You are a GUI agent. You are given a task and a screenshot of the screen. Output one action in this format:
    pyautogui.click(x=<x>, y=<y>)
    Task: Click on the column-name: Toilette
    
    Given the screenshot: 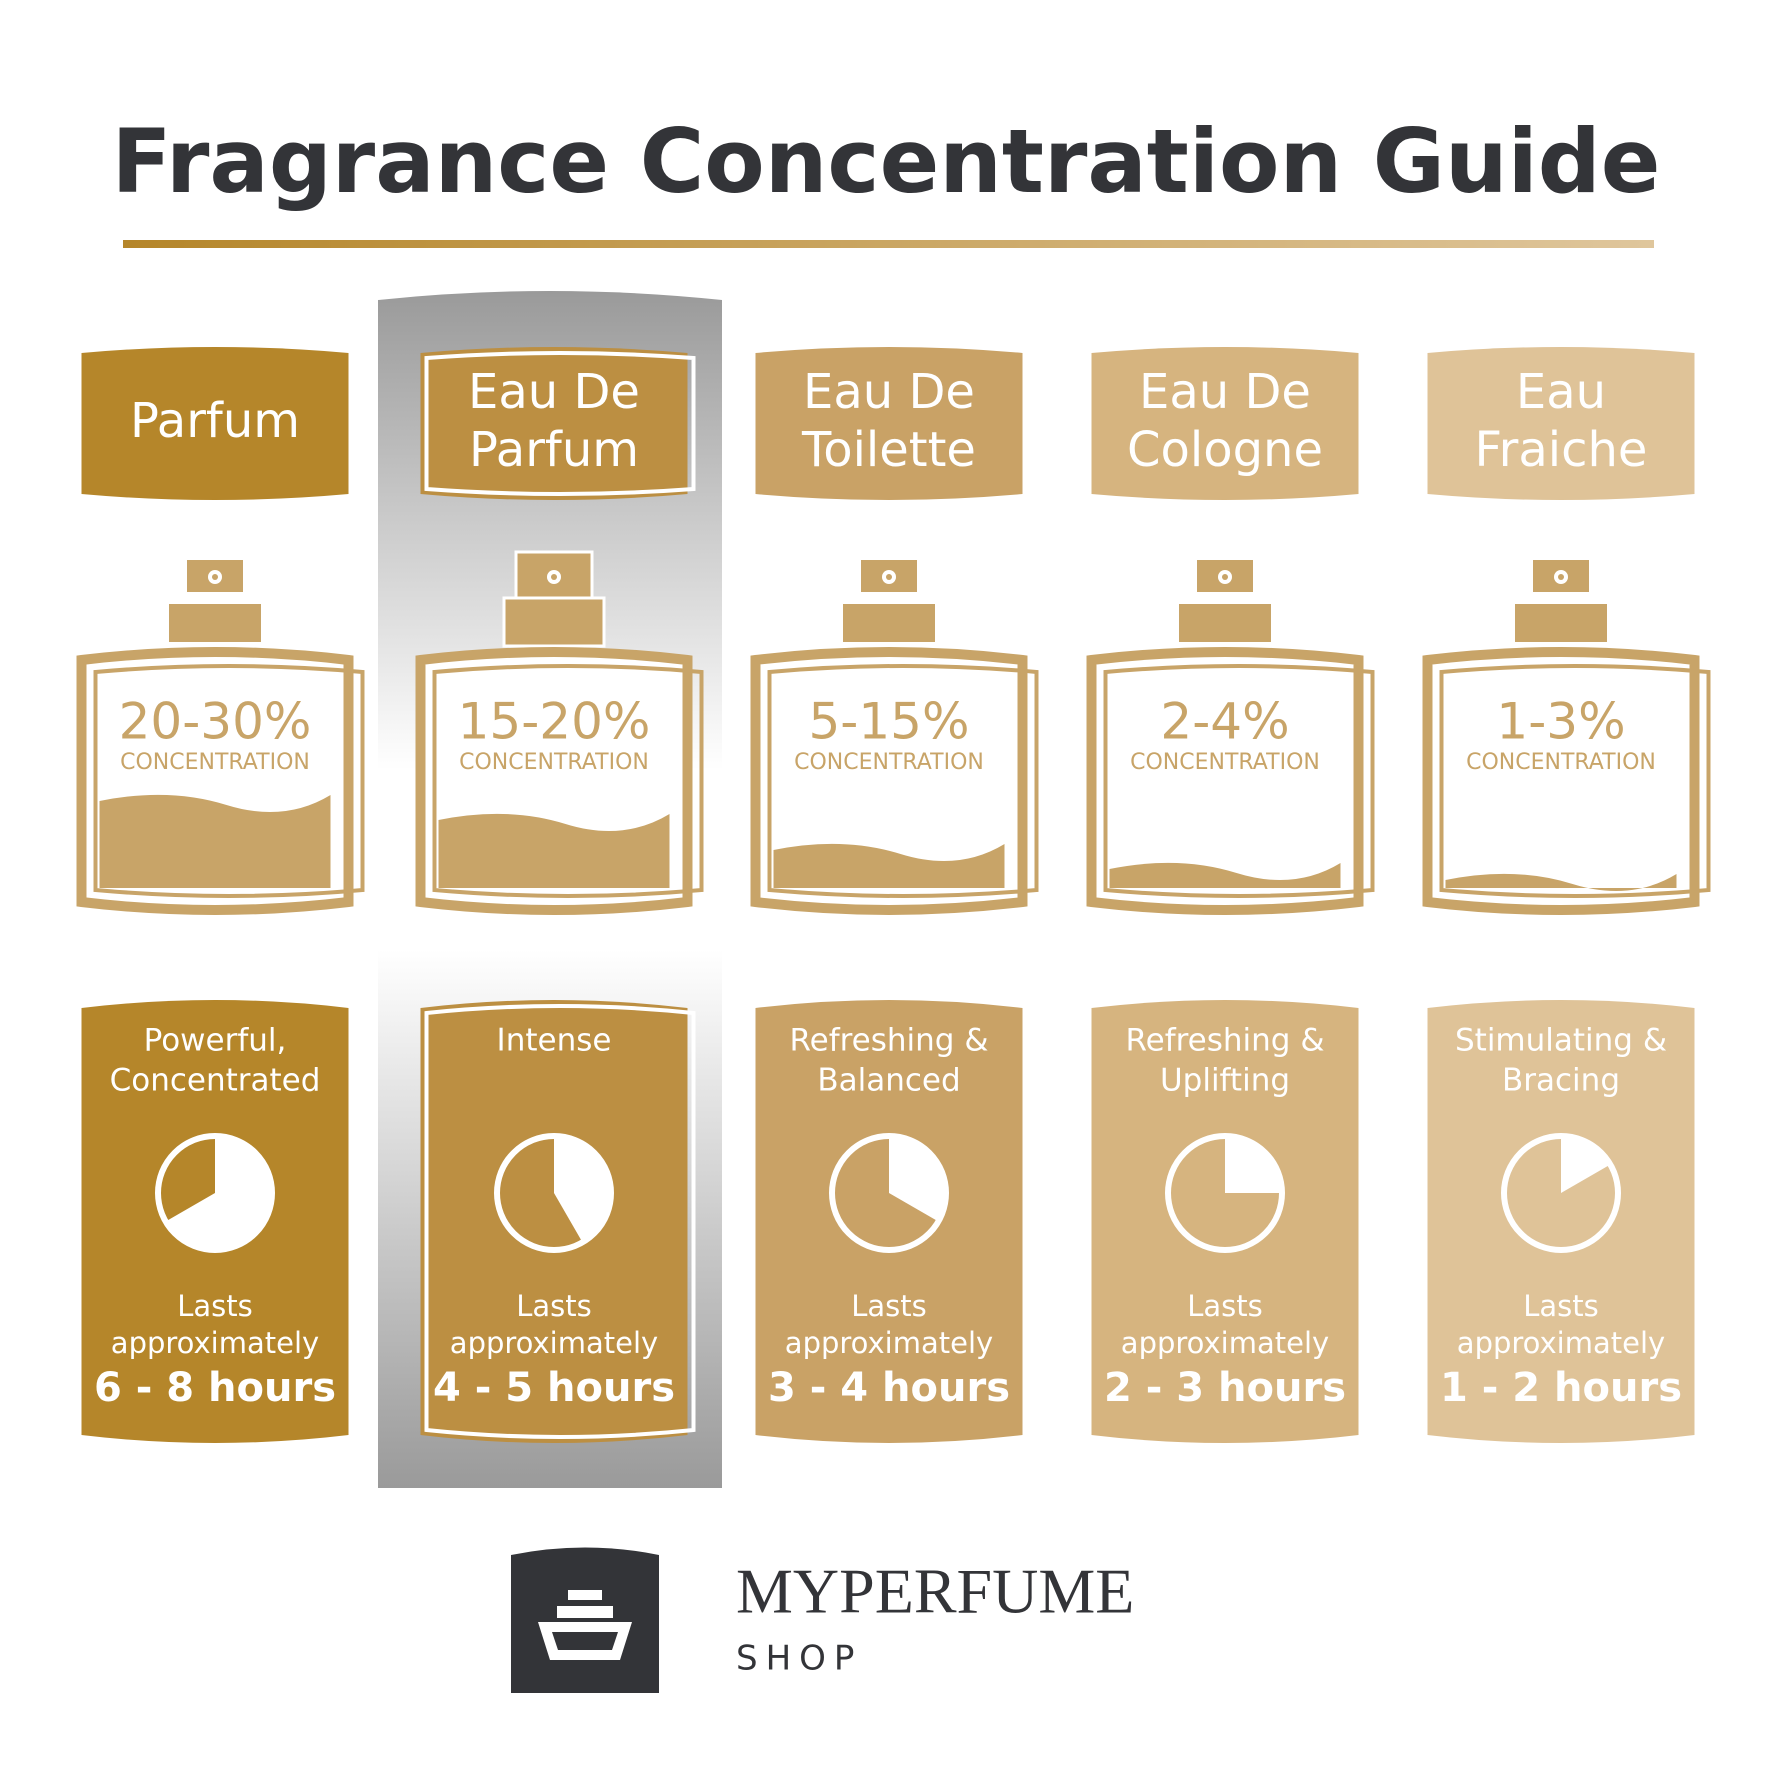 What is the action you would take?
    pyautogui.click(x=888, y=450)
    